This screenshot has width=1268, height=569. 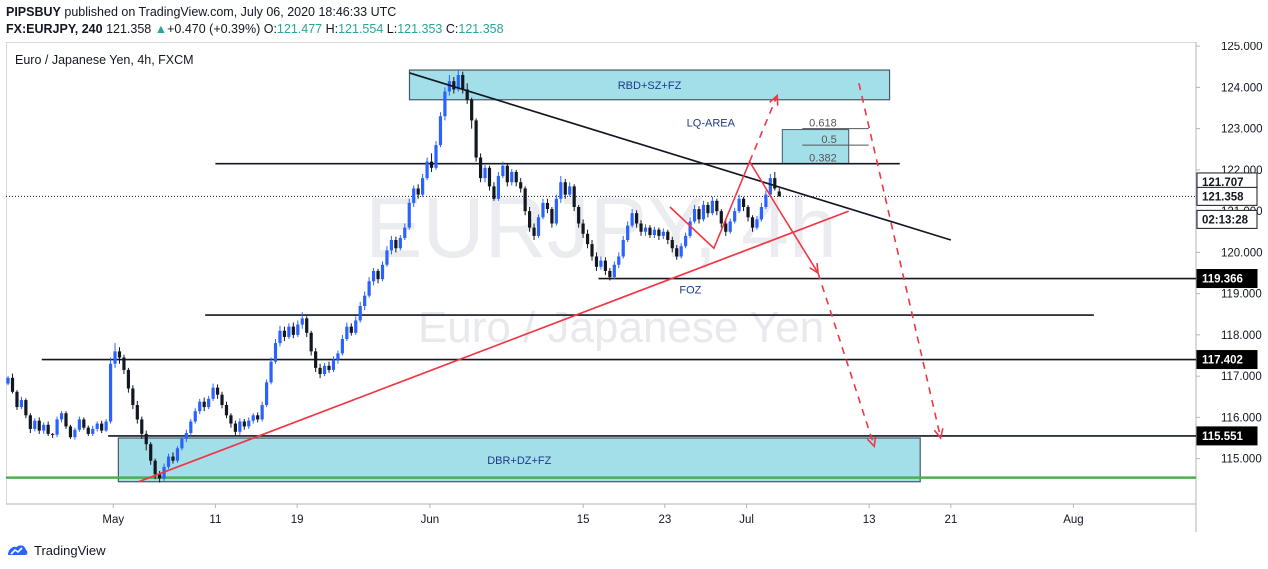 I want to click on footer: TradingView, so click(x=56, y=550).